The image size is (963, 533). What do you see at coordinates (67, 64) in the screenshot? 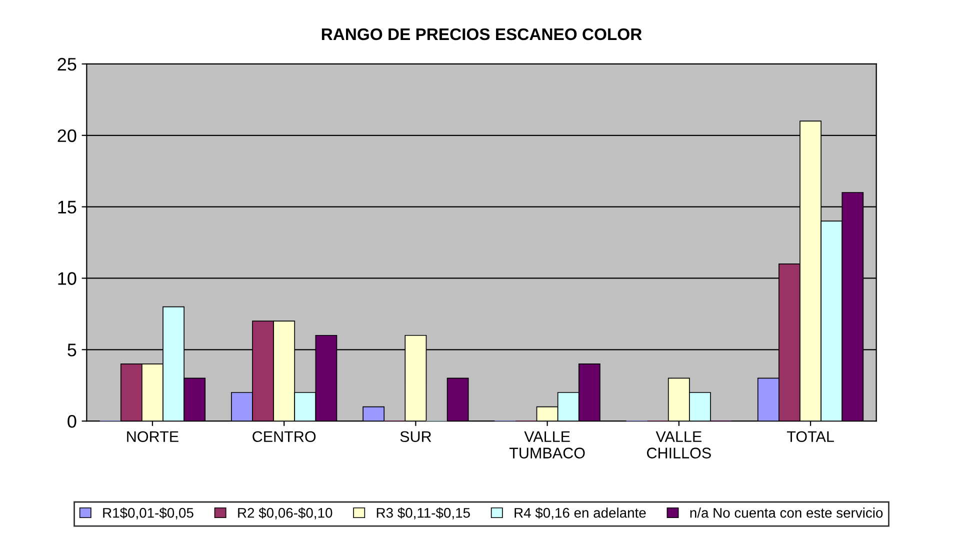
I see `y-tick-label: 25` at bounding box center [67, 64].